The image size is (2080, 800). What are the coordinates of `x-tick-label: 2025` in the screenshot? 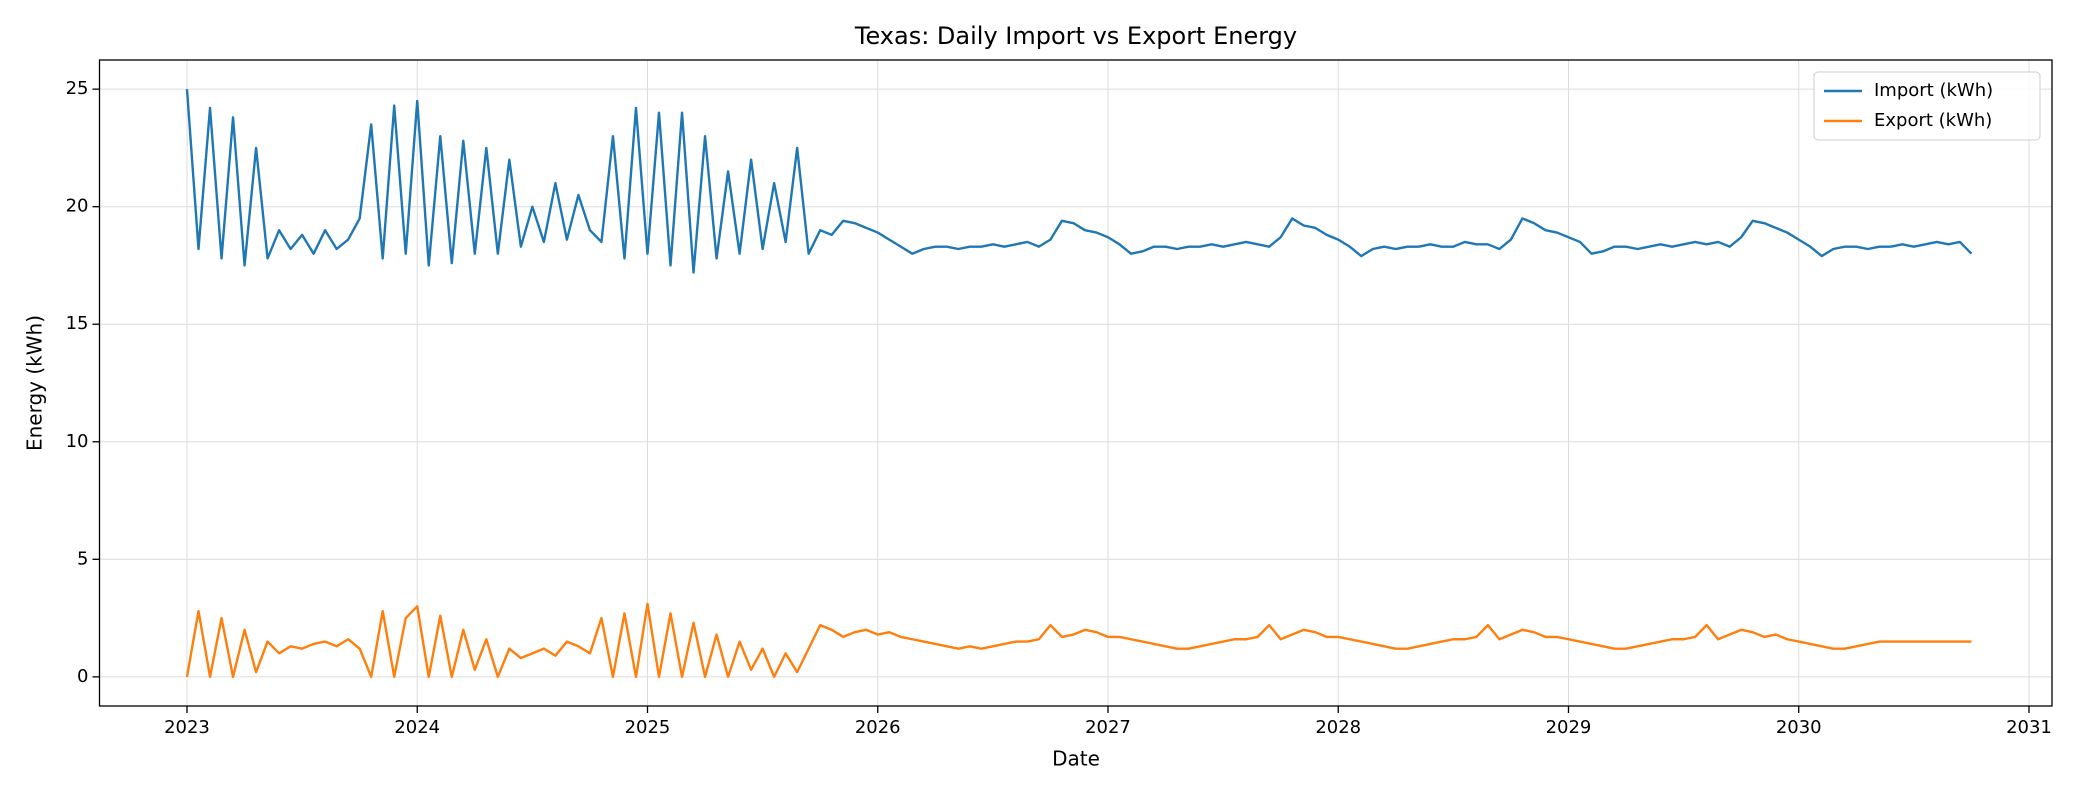 It's located at (648, 727).